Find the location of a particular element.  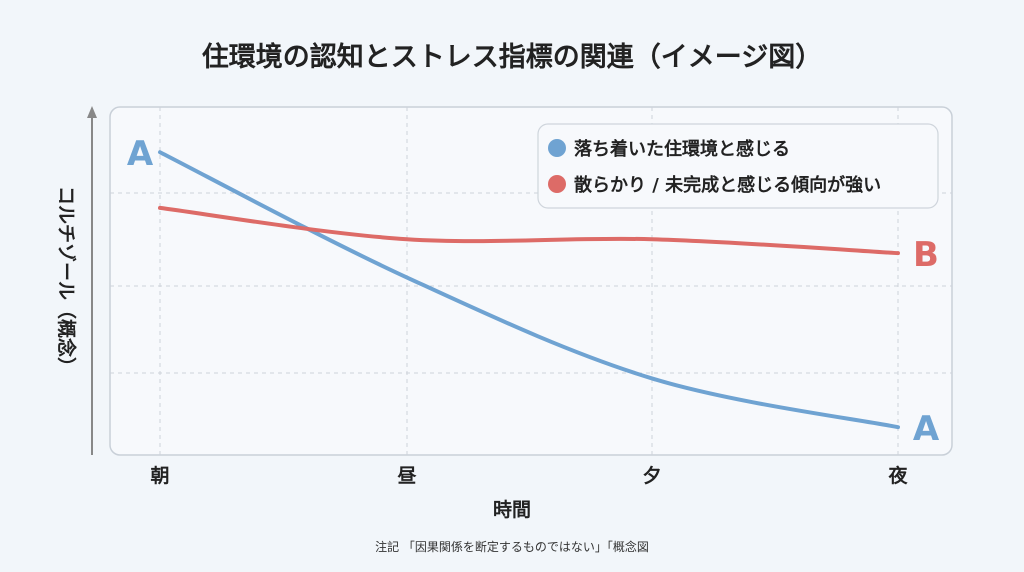

footnote: 注記 「因果関係を断定するものではない」「概念図 is located at coordinates (512, 546).